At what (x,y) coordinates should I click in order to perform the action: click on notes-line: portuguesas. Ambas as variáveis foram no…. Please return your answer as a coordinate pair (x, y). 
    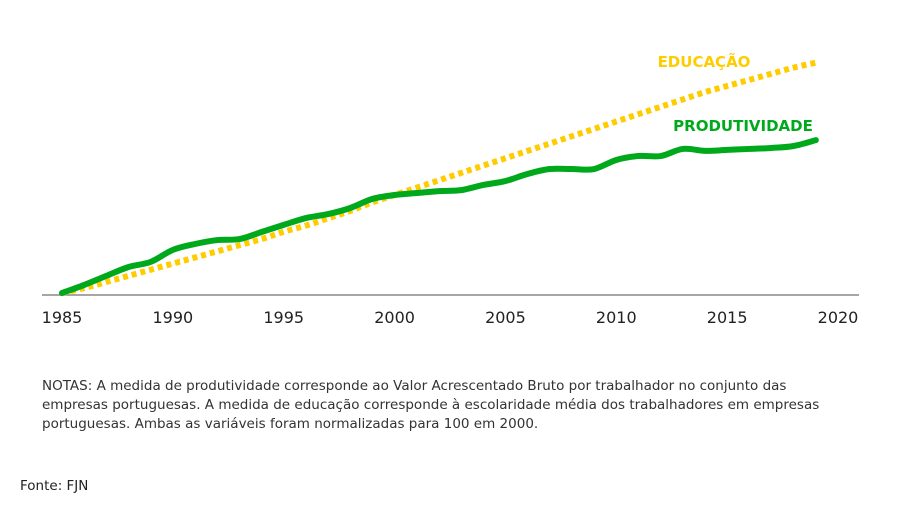
    Looking at the image, I should click on (290, 424).